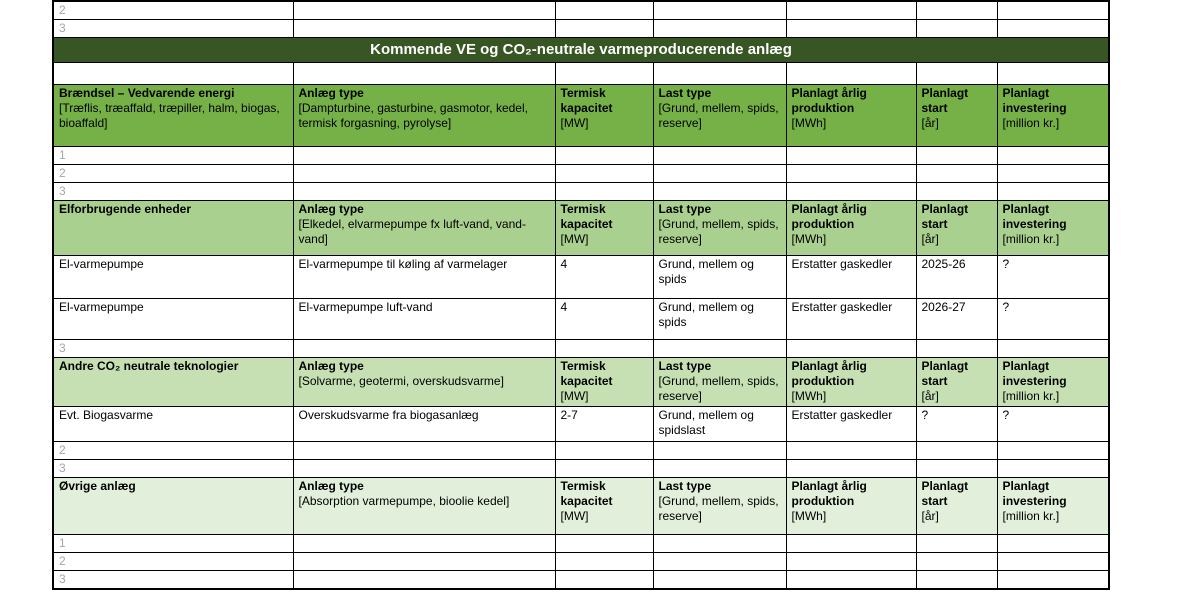  What do you see at coordinates (125, 209) in the screenshot?
I see `category-title: Elforbrugende enheder` at bounding box center [125, 209].